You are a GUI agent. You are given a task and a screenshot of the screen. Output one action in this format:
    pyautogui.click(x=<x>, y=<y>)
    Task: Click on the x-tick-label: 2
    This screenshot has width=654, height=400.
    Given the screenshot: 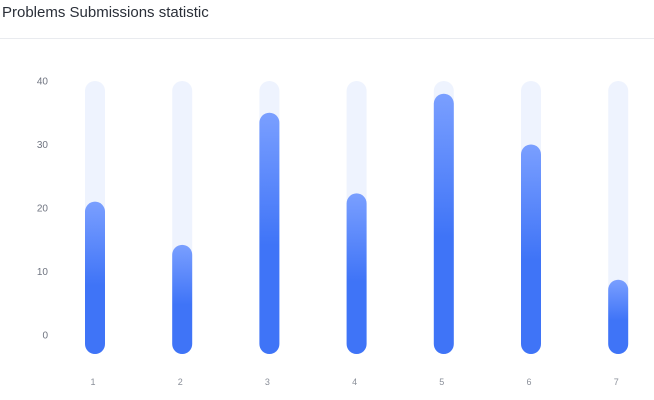 What is the action you would take?
    pyautogui.click(x=180, y=382)
    